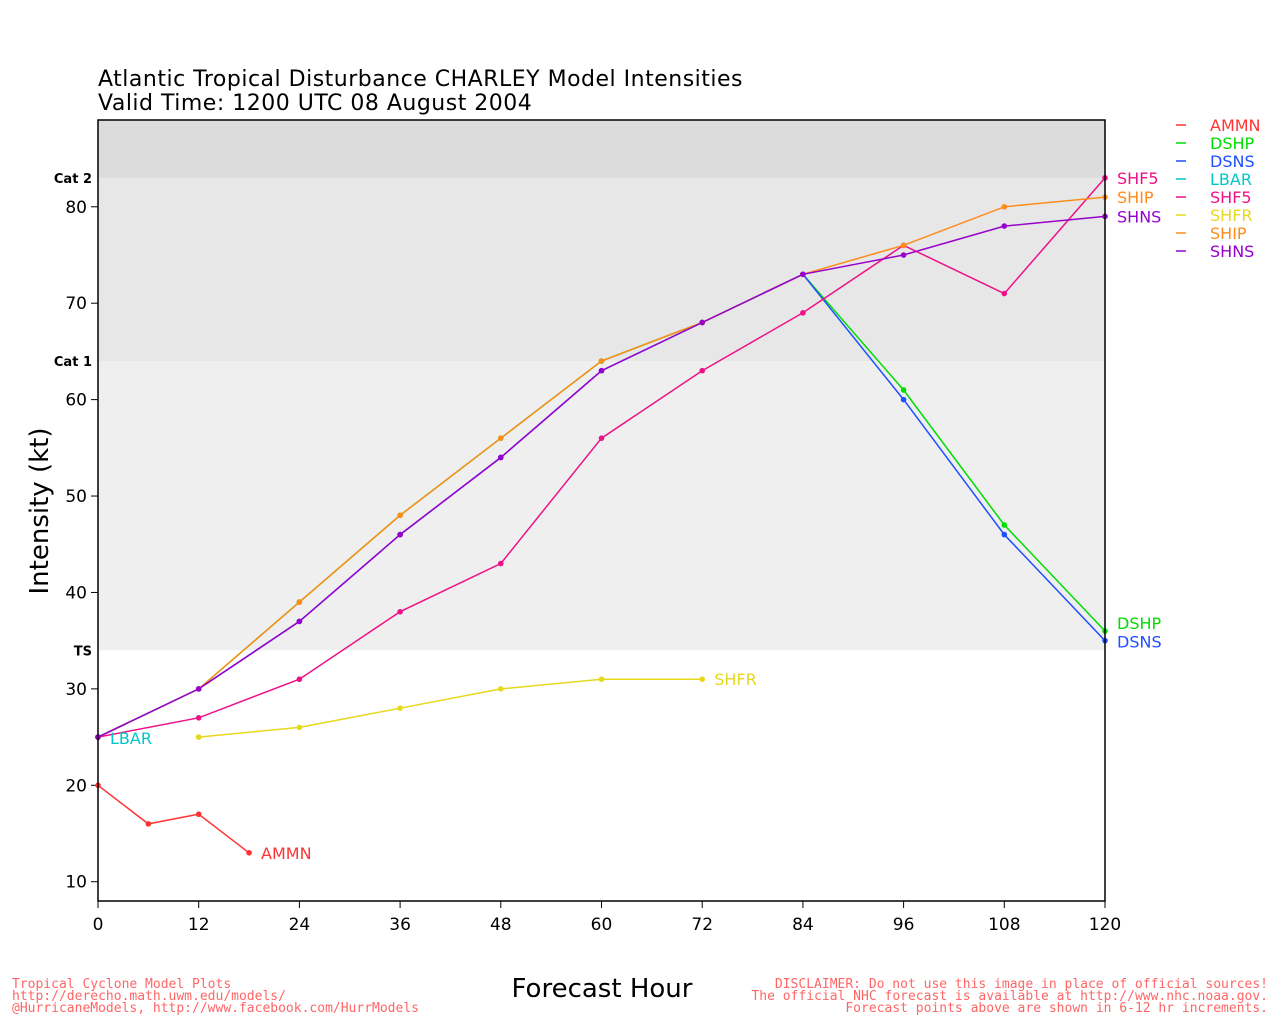  What do you see at coordinates (1231, 215) in the screenshot?
I see `legend-entry-shfr: SHFR` at bounding box center [1231, 215].